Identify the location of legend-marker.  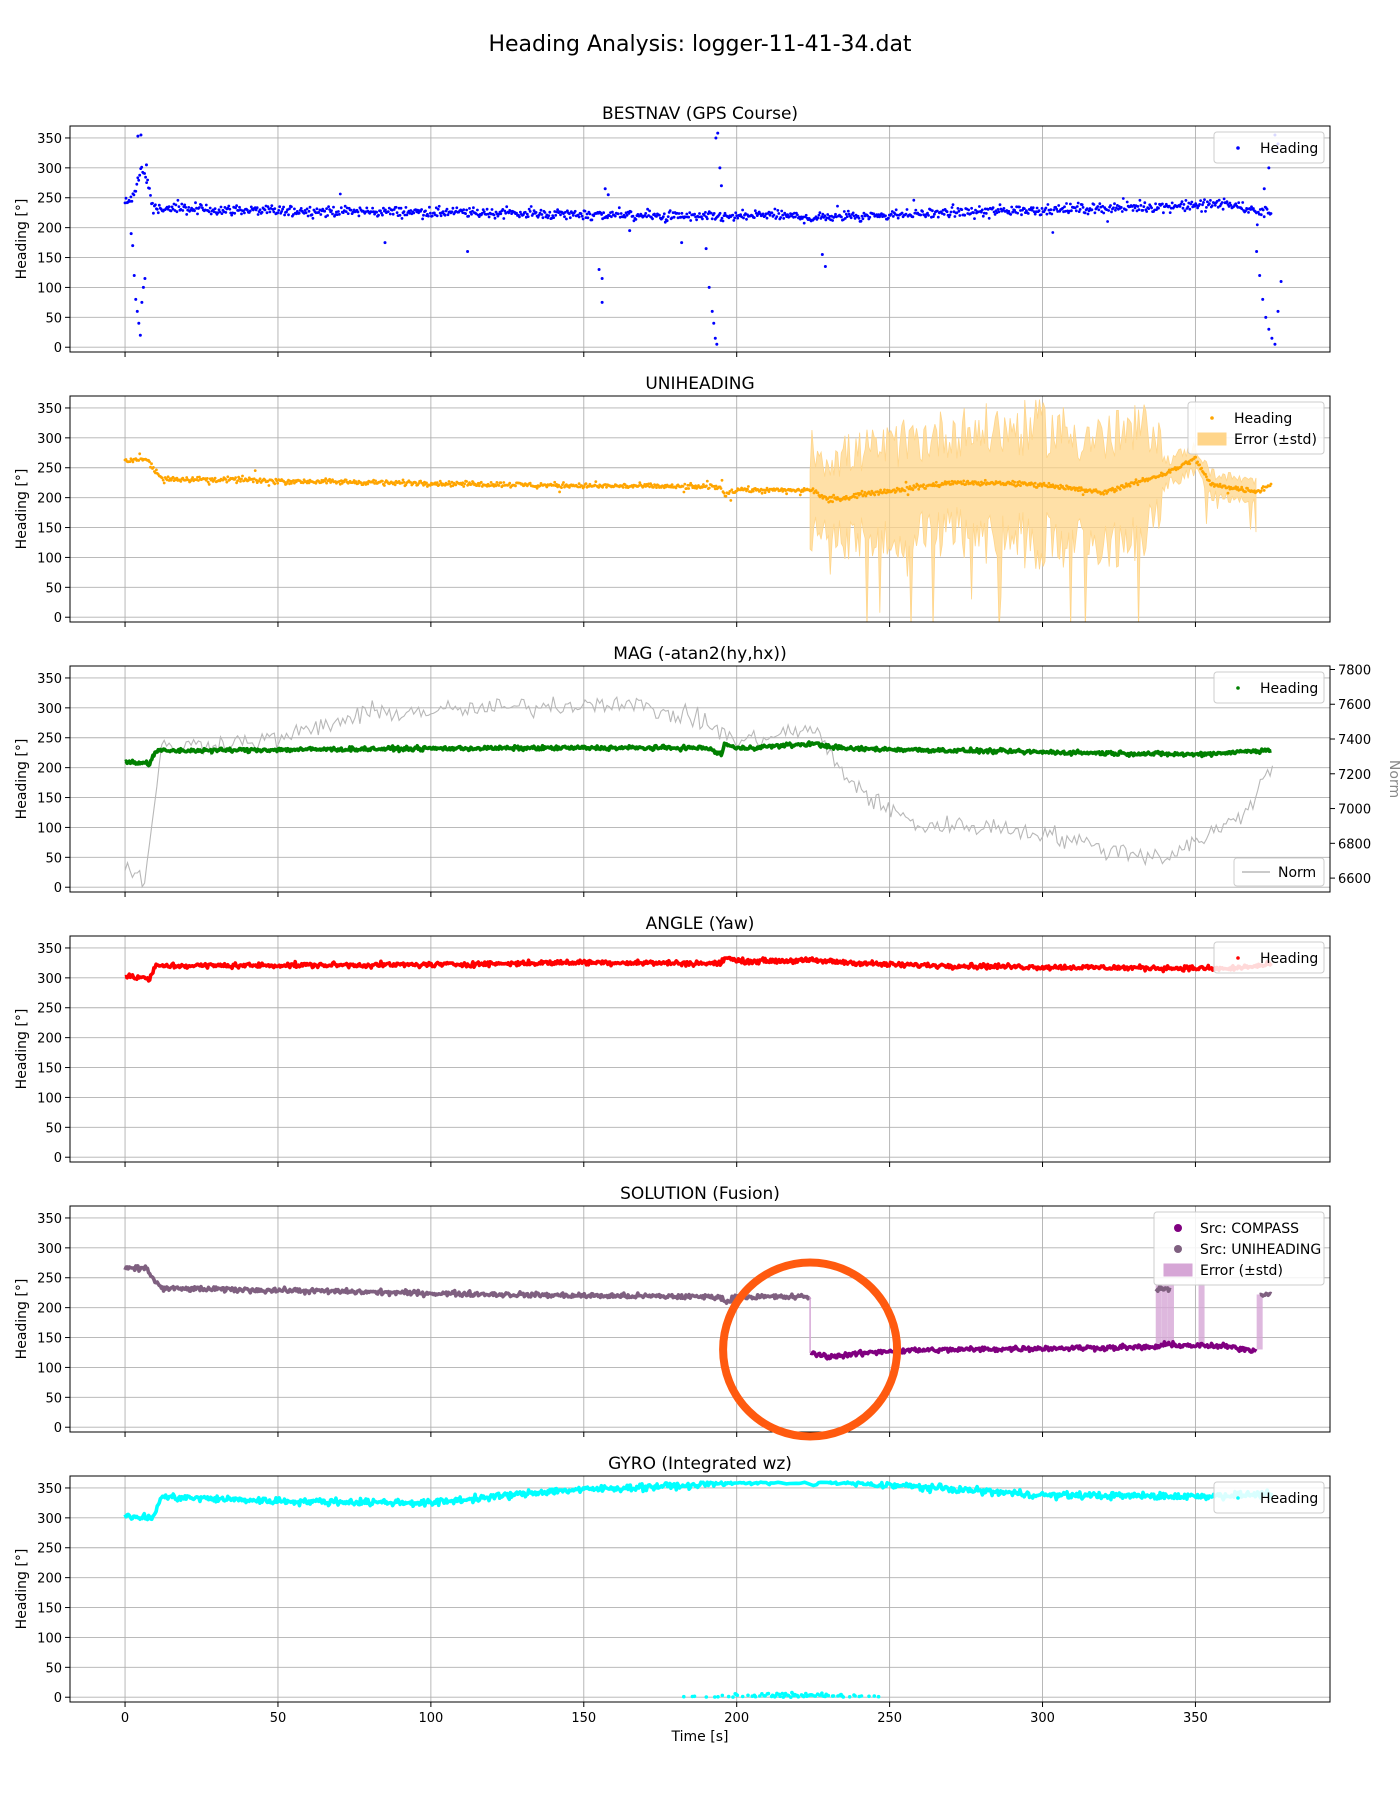
(1238, 148).